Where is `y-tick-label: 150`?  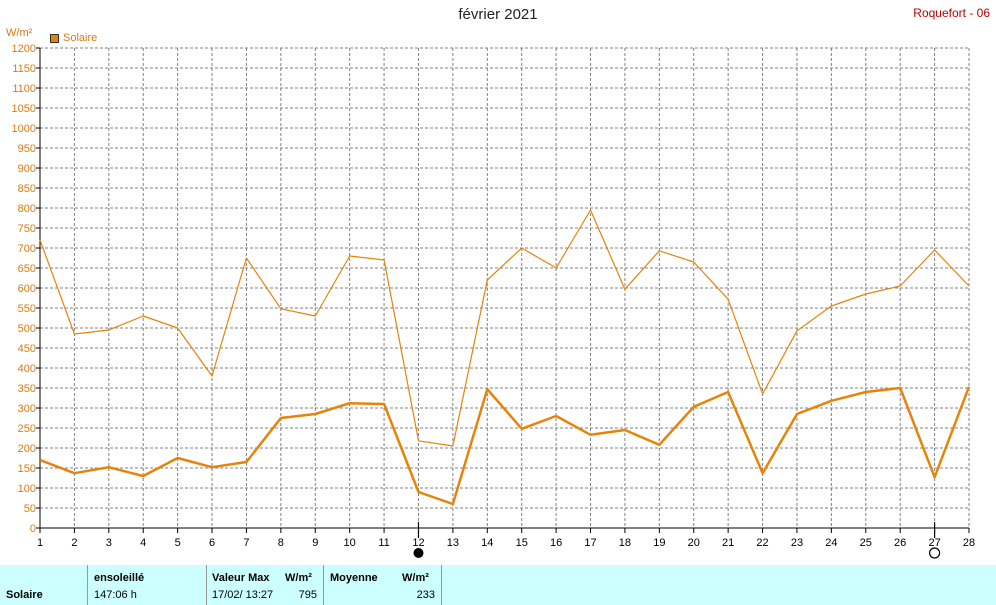 y-tick-label: 150 is located at coordinates (27, 469).